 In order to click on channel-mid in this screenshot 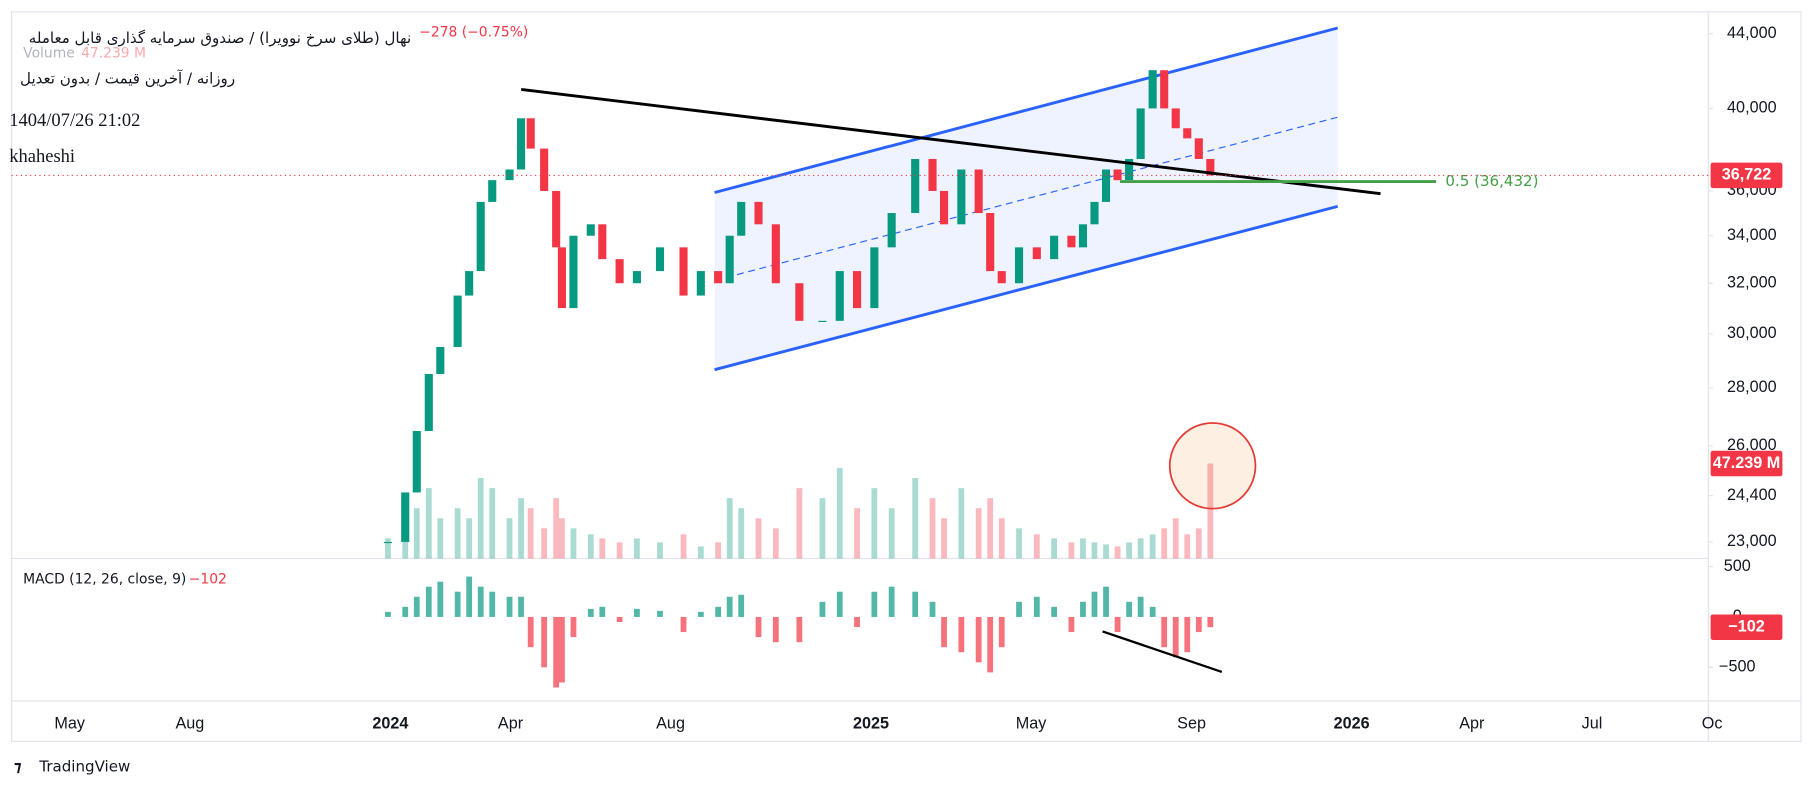, I will do `click(1026, 199)`.